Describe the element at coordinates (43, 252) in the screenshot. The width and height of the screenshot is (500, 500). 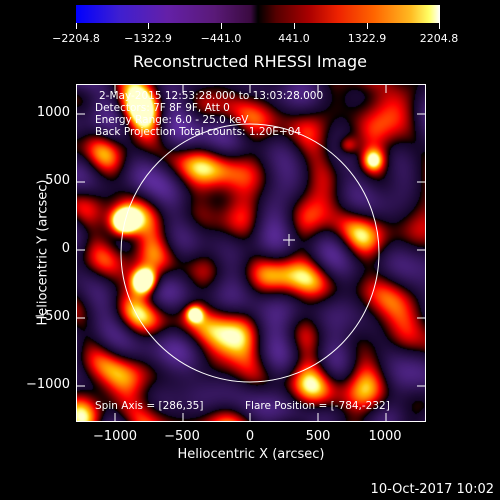
I see `y-axis-label: Heliocentric Y (arcsec)` at that location.